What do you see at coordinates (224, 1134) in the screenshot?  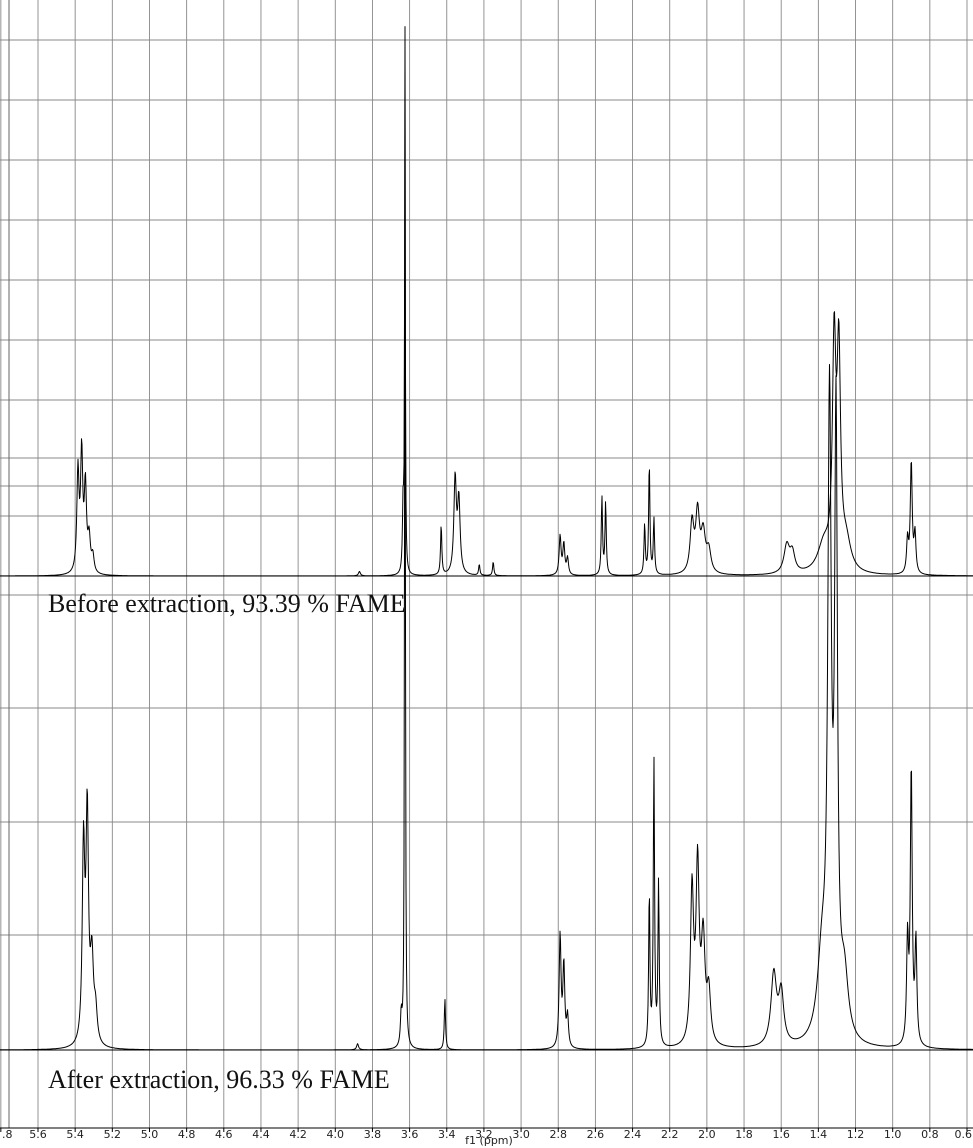 I see `x-tick-label: 4.6` at bounding box center [224, 1134].